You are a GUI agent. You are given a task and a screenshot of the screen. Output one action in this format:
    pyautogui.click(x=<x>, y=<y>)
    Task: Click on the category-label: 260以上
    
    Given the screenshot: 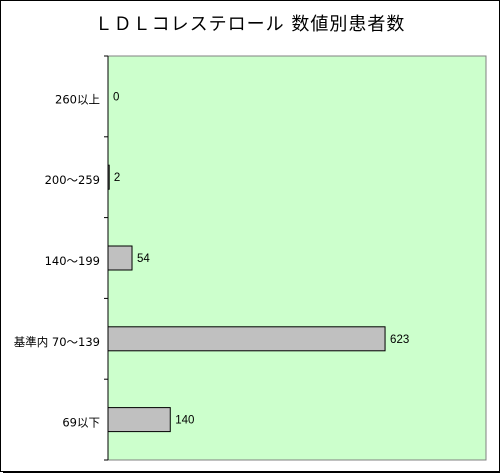 What is the action you would take?
    pyautogui.click(x=77, y=99)
    